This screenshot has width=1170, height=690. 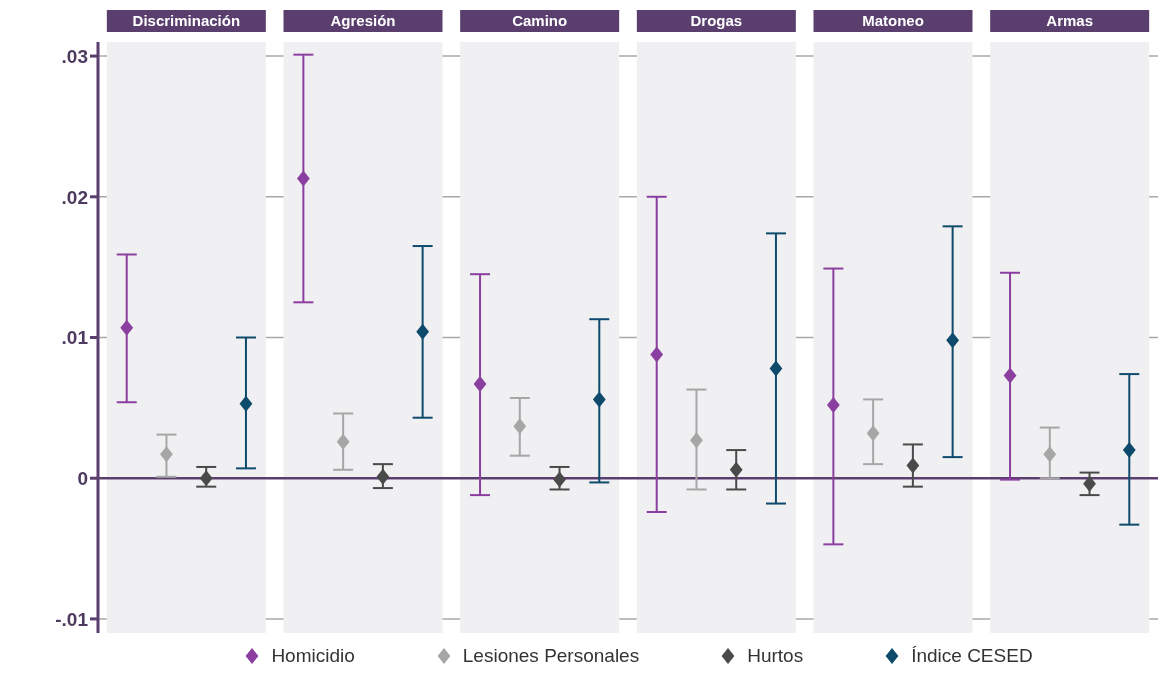 I want to click on y-tick-label: 0, so click(x=82, y=478).